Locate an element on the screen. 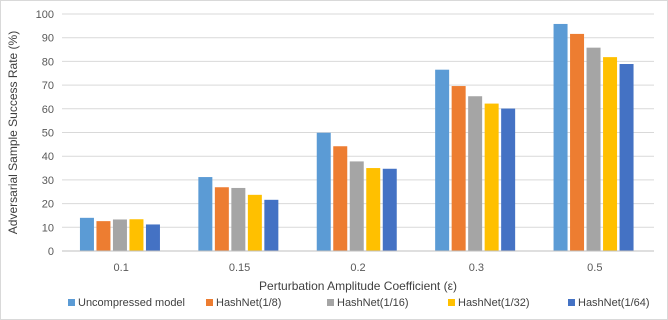 The image size is (668, 320). y-tick-label: 10 is located at coordinates (48, 228).